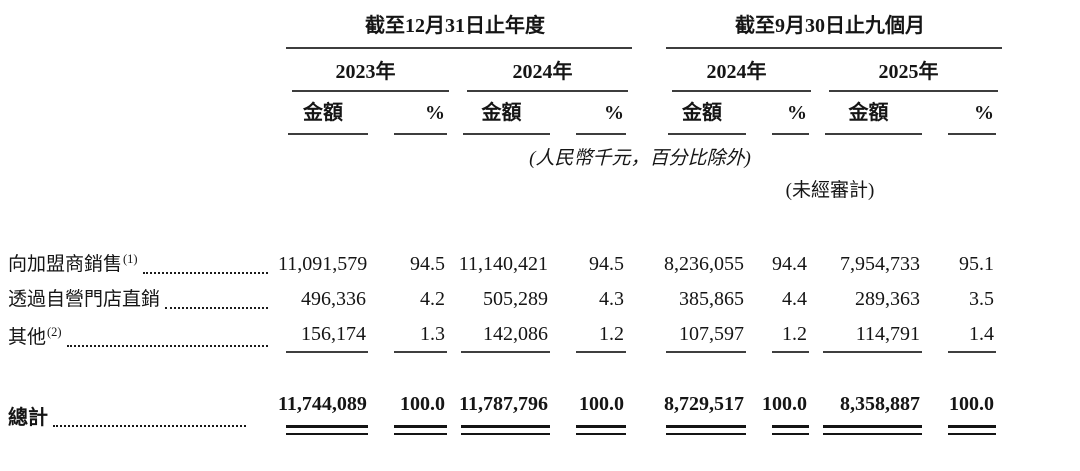 This screenshot has width=1080, height=471. What do you see at coordinates (84, 299) in the screenshot?
I see `row-label-text: 透過自營門店直銷` at bounding box center [84, 299].